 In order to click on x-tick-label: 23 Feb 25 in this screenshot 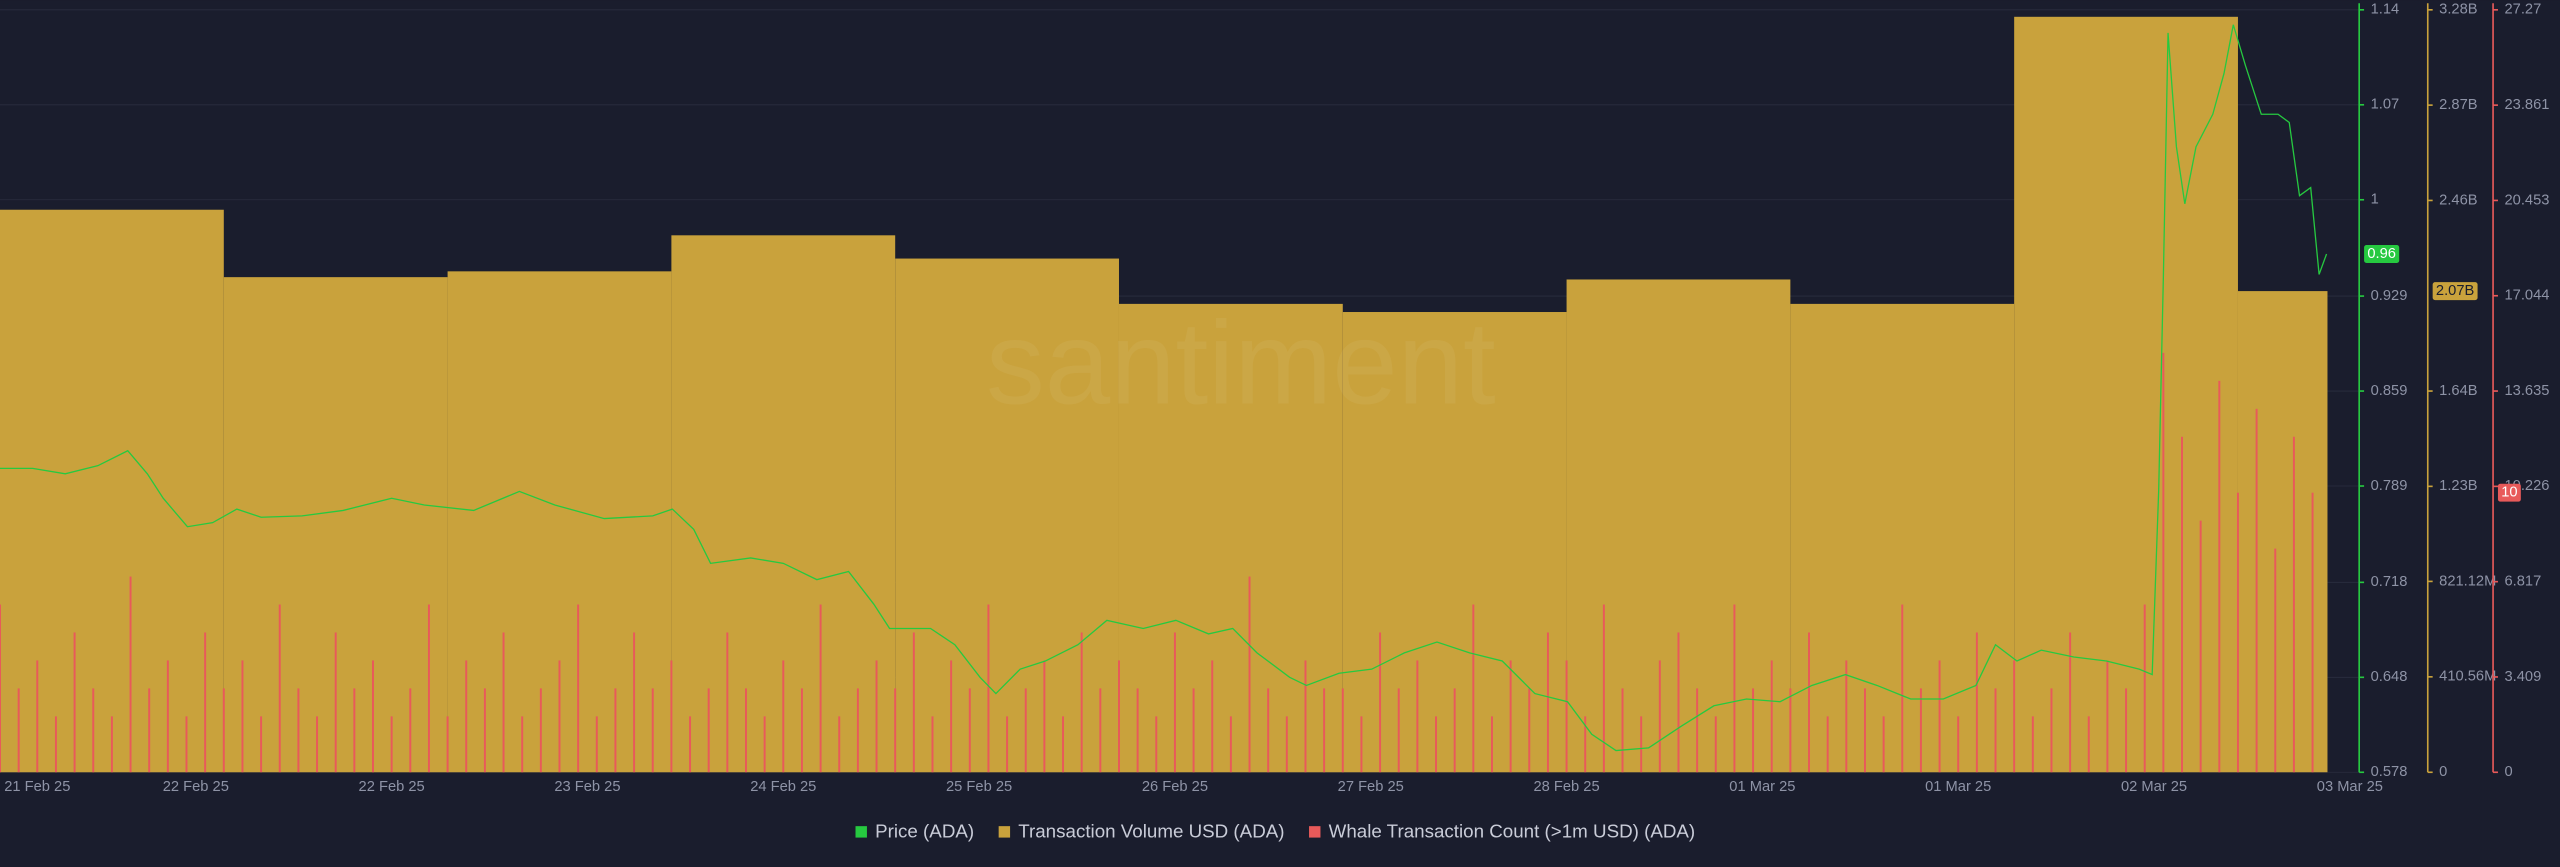, I will do `click(587, 787)`.